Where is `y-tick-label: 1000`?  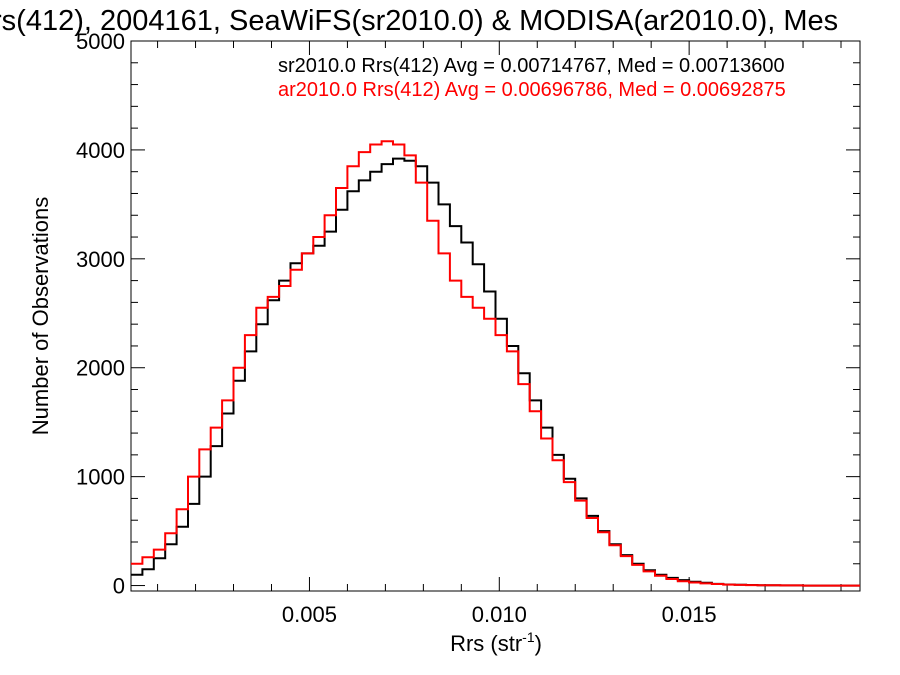
y-tick-label: 1000 is located at coordinates (100, 477).